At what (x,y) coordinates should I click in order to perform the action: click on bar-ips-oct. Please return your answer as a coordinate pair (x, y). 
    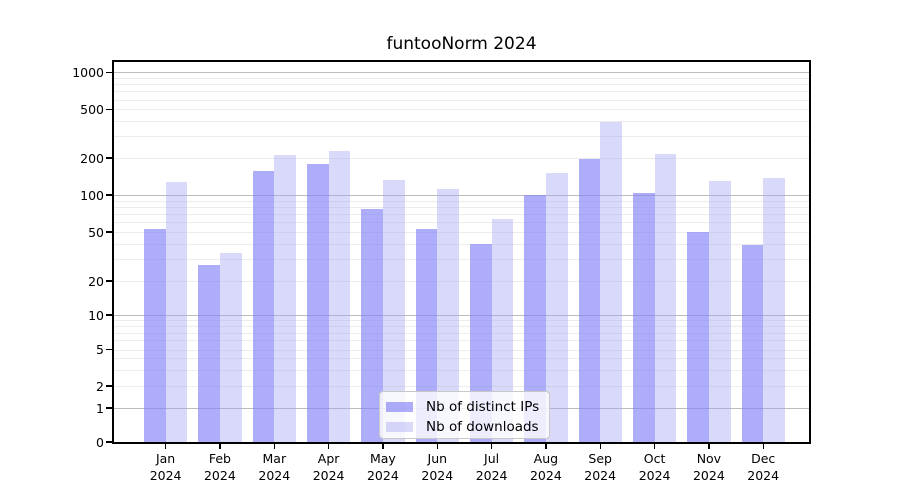
    Looking at the image, I should click on (643, 317).